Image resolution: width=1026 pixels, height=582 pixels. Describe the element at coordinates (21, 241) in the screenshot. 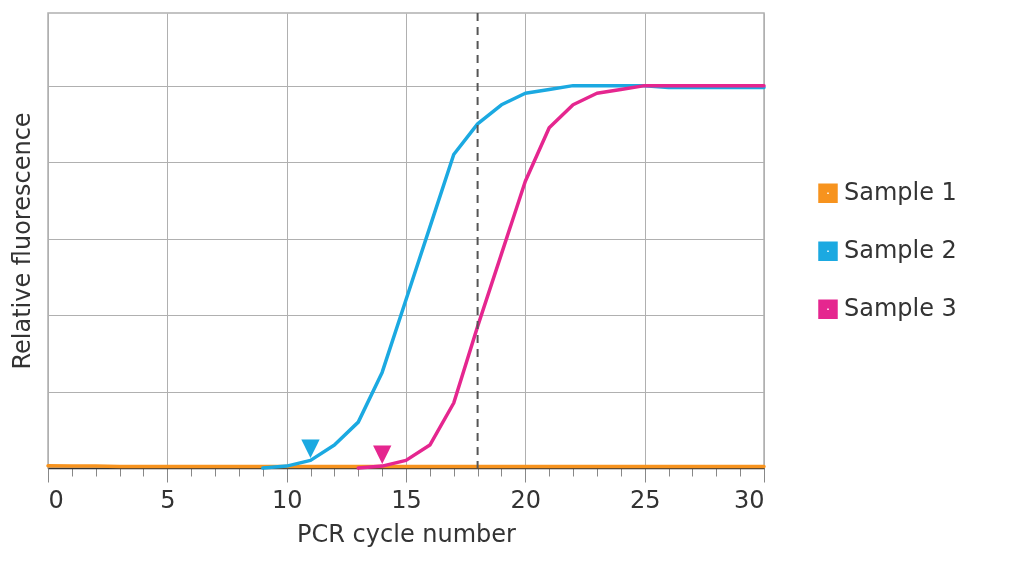

I see `y-axis-title: Relative fluorescence` at that location.